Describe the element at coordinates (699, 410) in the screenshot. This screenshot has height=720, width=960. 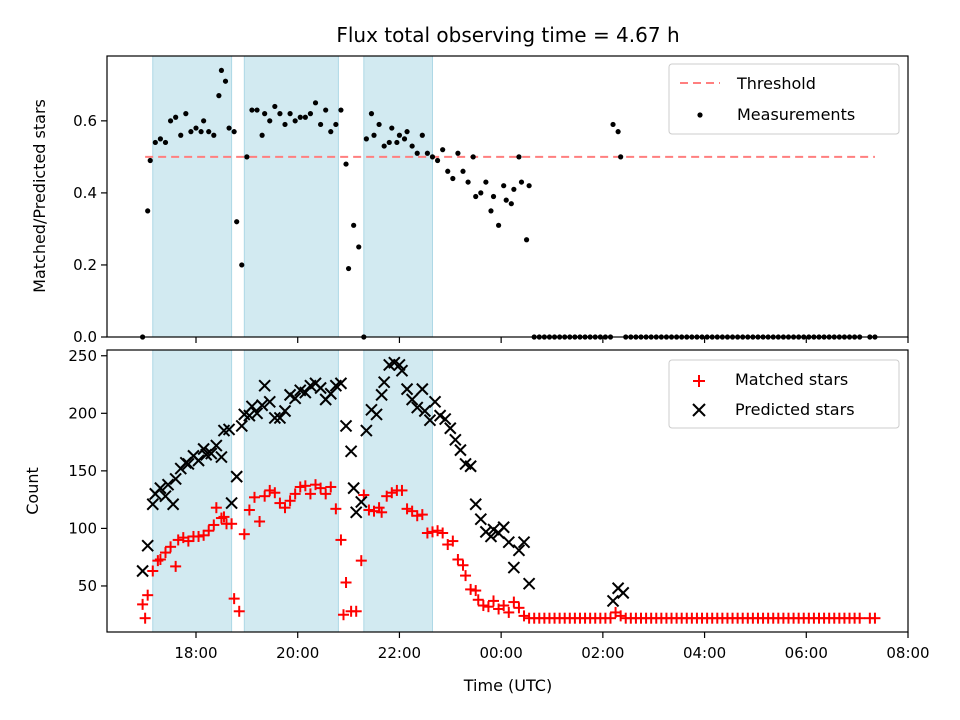
I see `legend-predicted-swatch` at that location.